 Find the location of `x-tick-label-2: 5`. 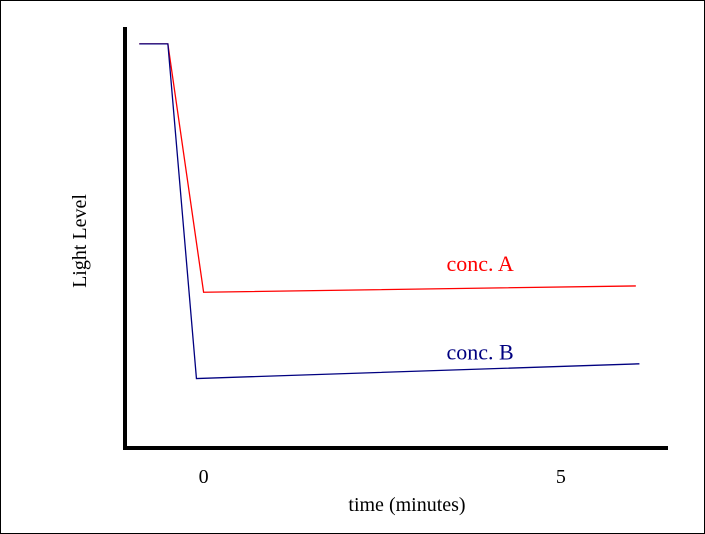

x-tick-label-2: 5 is located at coordinates (561, 477).